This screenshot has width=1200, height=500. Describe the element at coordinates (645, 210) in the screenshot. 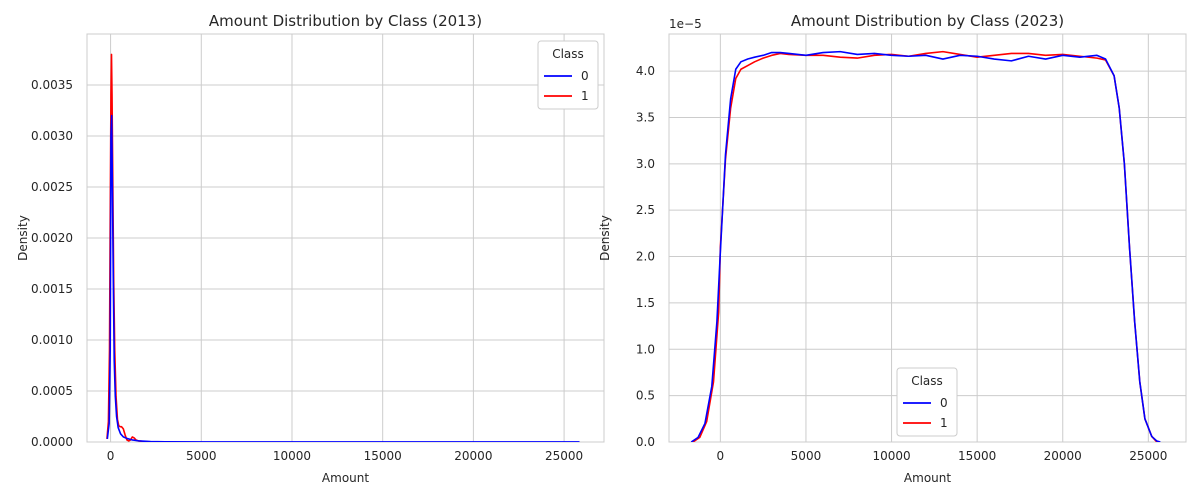

I see `y-tick-label: 2.5` at that location.